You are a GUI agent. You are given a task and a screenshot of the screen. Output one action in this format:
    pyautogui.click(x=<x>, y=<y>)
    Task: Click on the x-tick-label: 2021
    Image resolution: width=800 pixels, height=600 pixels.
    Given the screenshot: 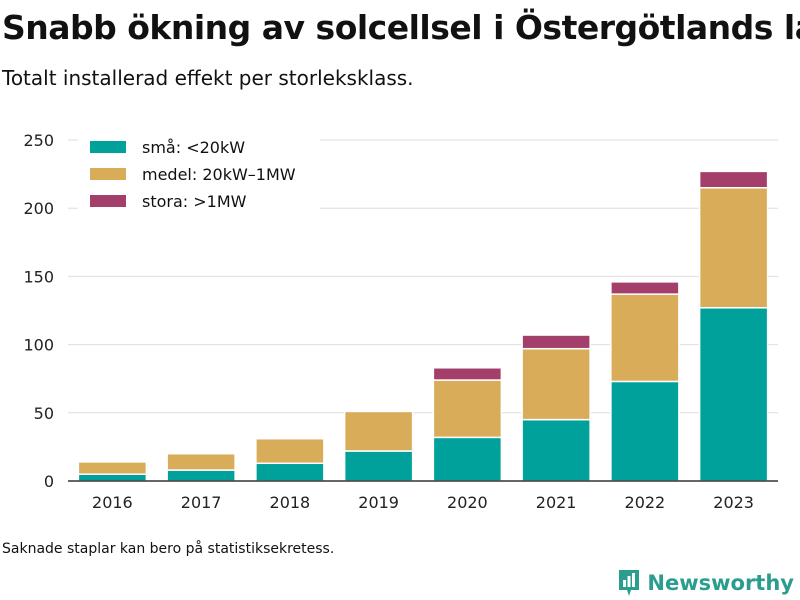 What is the action you would take?
    pyautogui.click(x=556, y=502)
    